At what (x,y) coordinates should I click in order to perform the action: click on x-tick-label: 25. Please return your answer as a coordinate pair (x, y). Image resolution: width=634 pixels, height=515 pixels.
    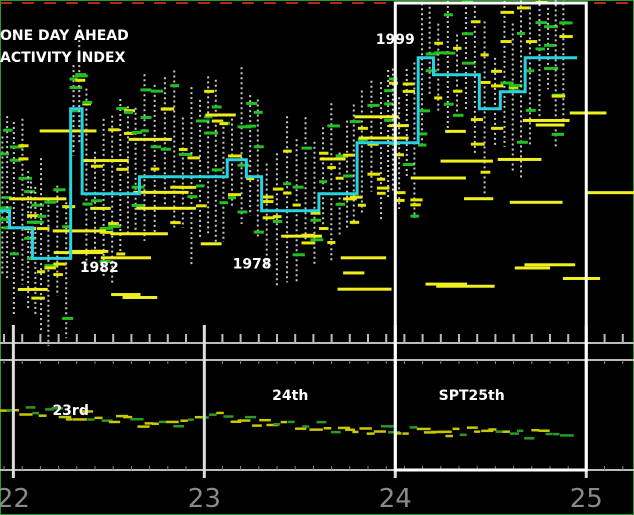
    Looking at the image, I should click on (586, 499).